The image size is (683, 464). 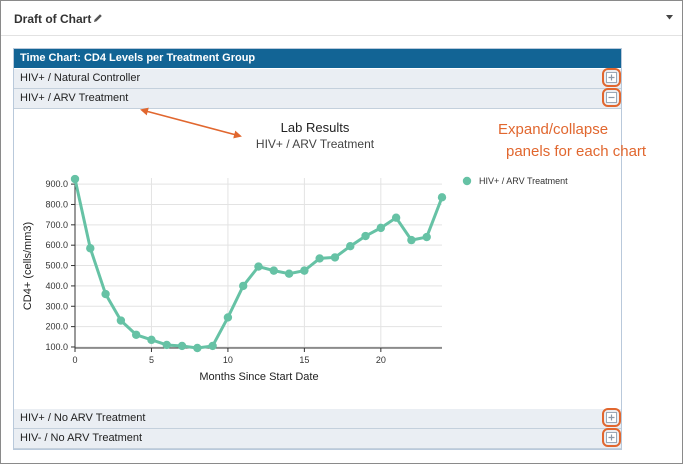 I want to click on y-tick-label: 900.0, so click(x=56, y=184).